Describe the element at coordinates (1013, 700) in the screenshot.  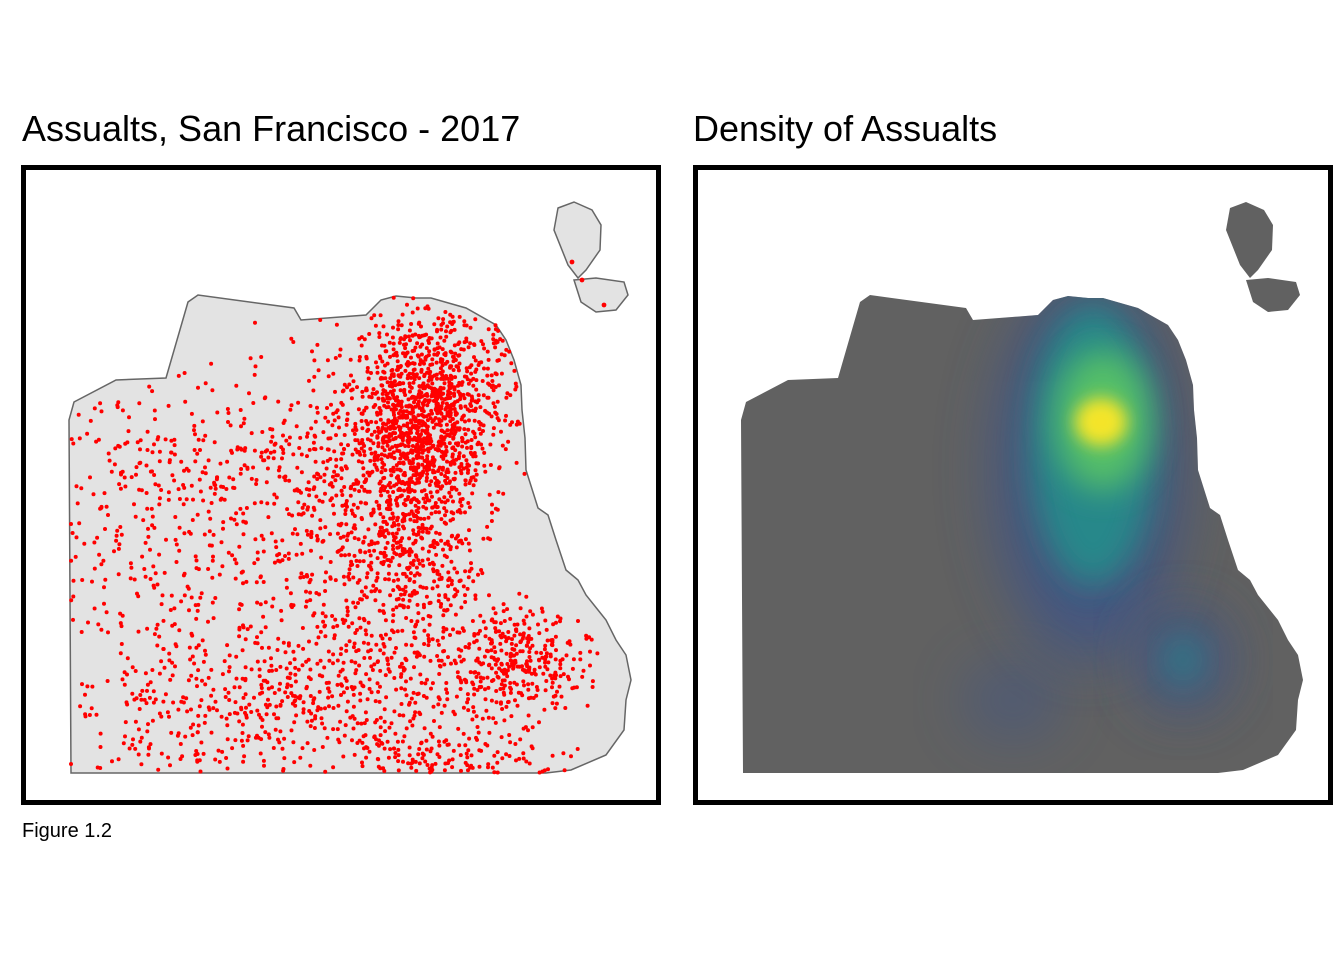
I see `density-south-blob` at that location.